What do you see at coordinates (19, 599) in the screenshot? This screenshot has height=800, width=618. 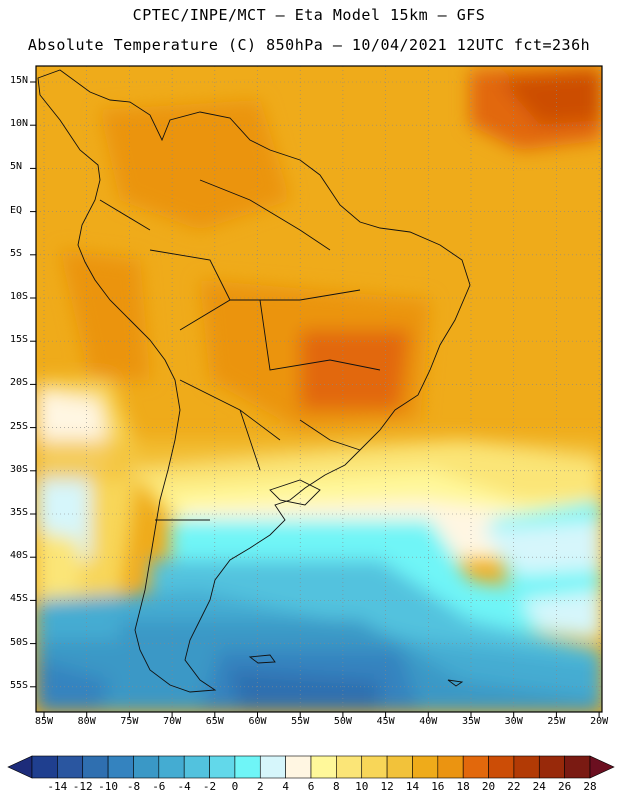 I see `lat-label: 45S` at bounding box center [19, 599].